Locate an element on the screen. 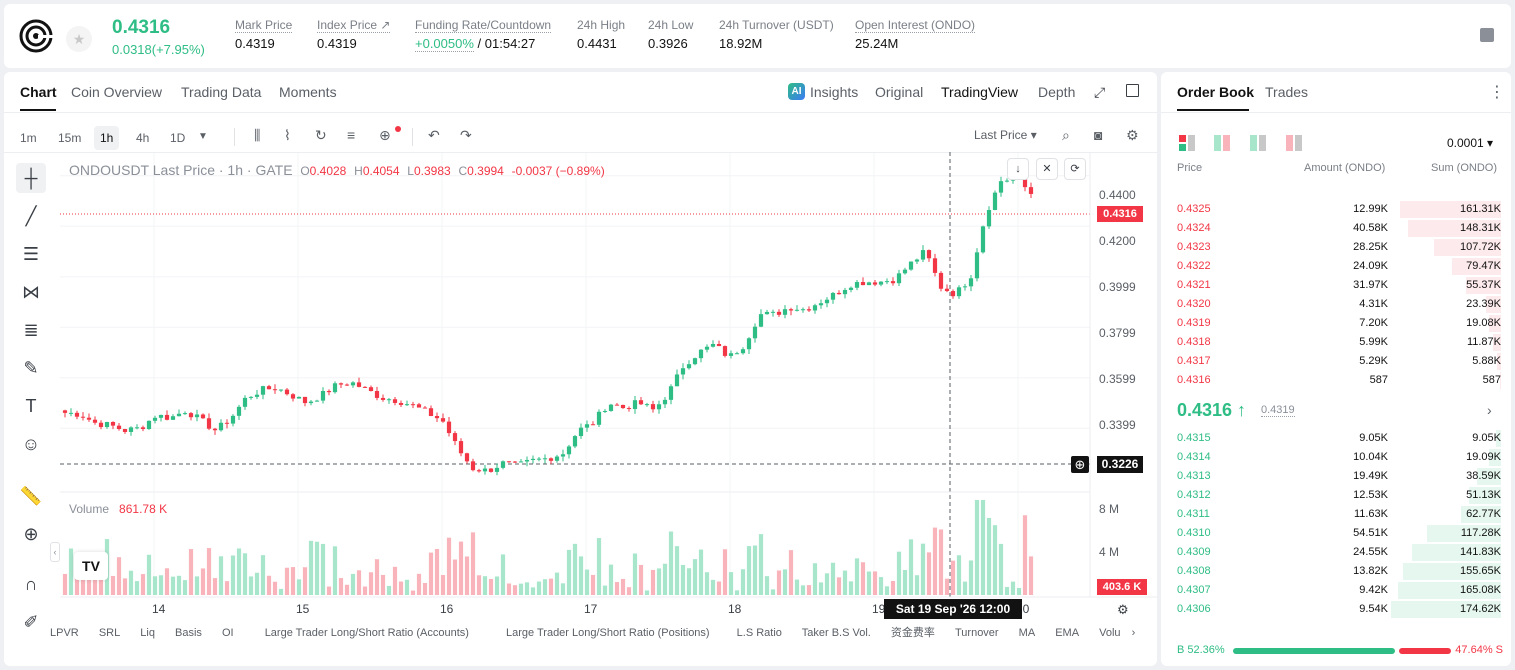  indicator-srl: SRL is located at coordinates (109, 633).